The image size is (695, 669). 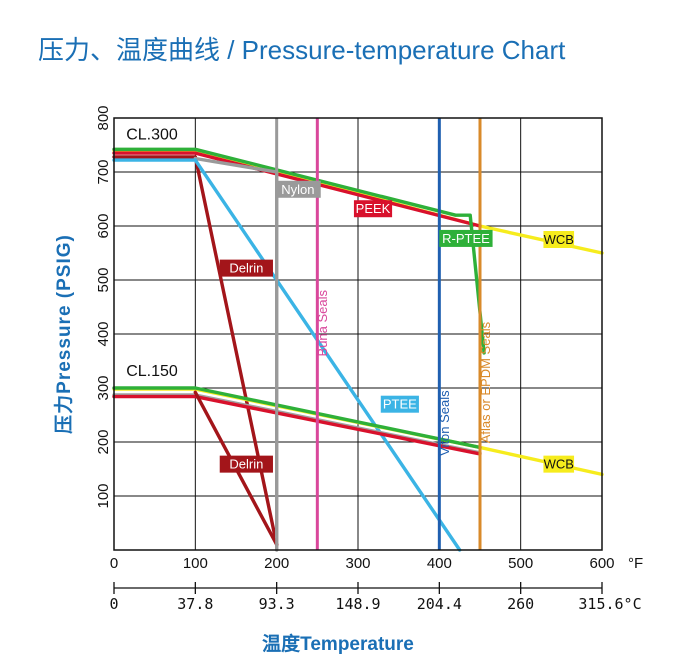 What do you see at coordinates (103, 279) in the screenshot?
I see `y-tick-500: 500` at bounding box center [103, 279].